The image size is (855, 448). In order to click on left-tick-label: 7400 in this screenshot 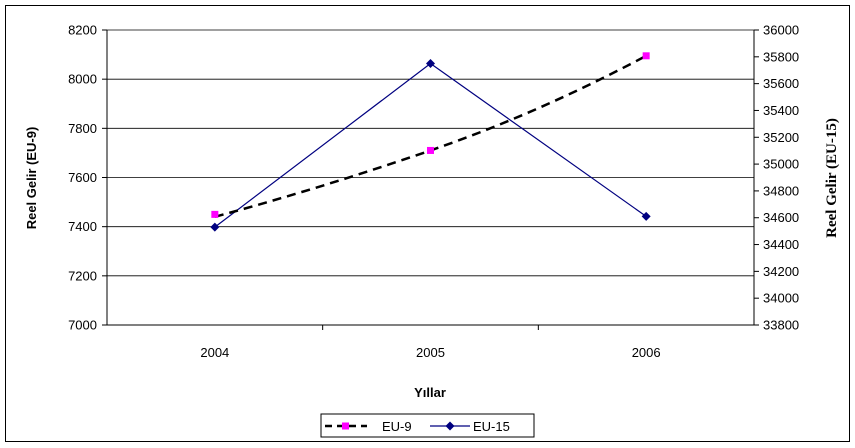, I will do `click(82, 226)`.